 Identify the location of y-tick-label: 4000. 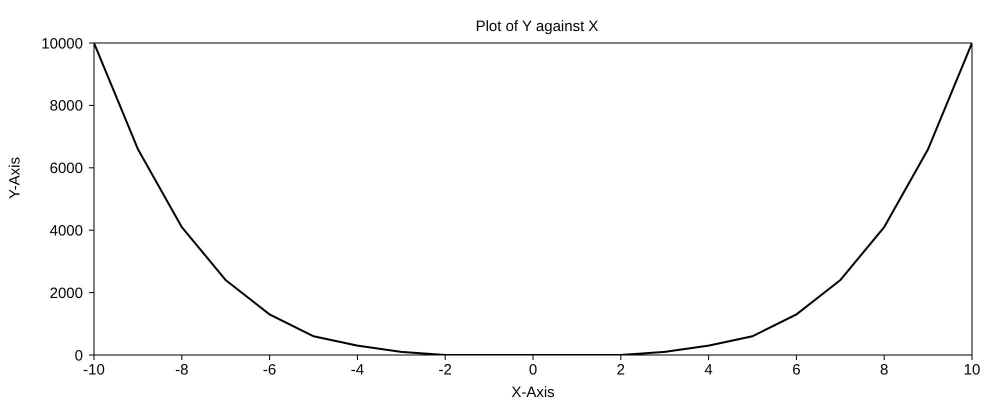
(66, 231).